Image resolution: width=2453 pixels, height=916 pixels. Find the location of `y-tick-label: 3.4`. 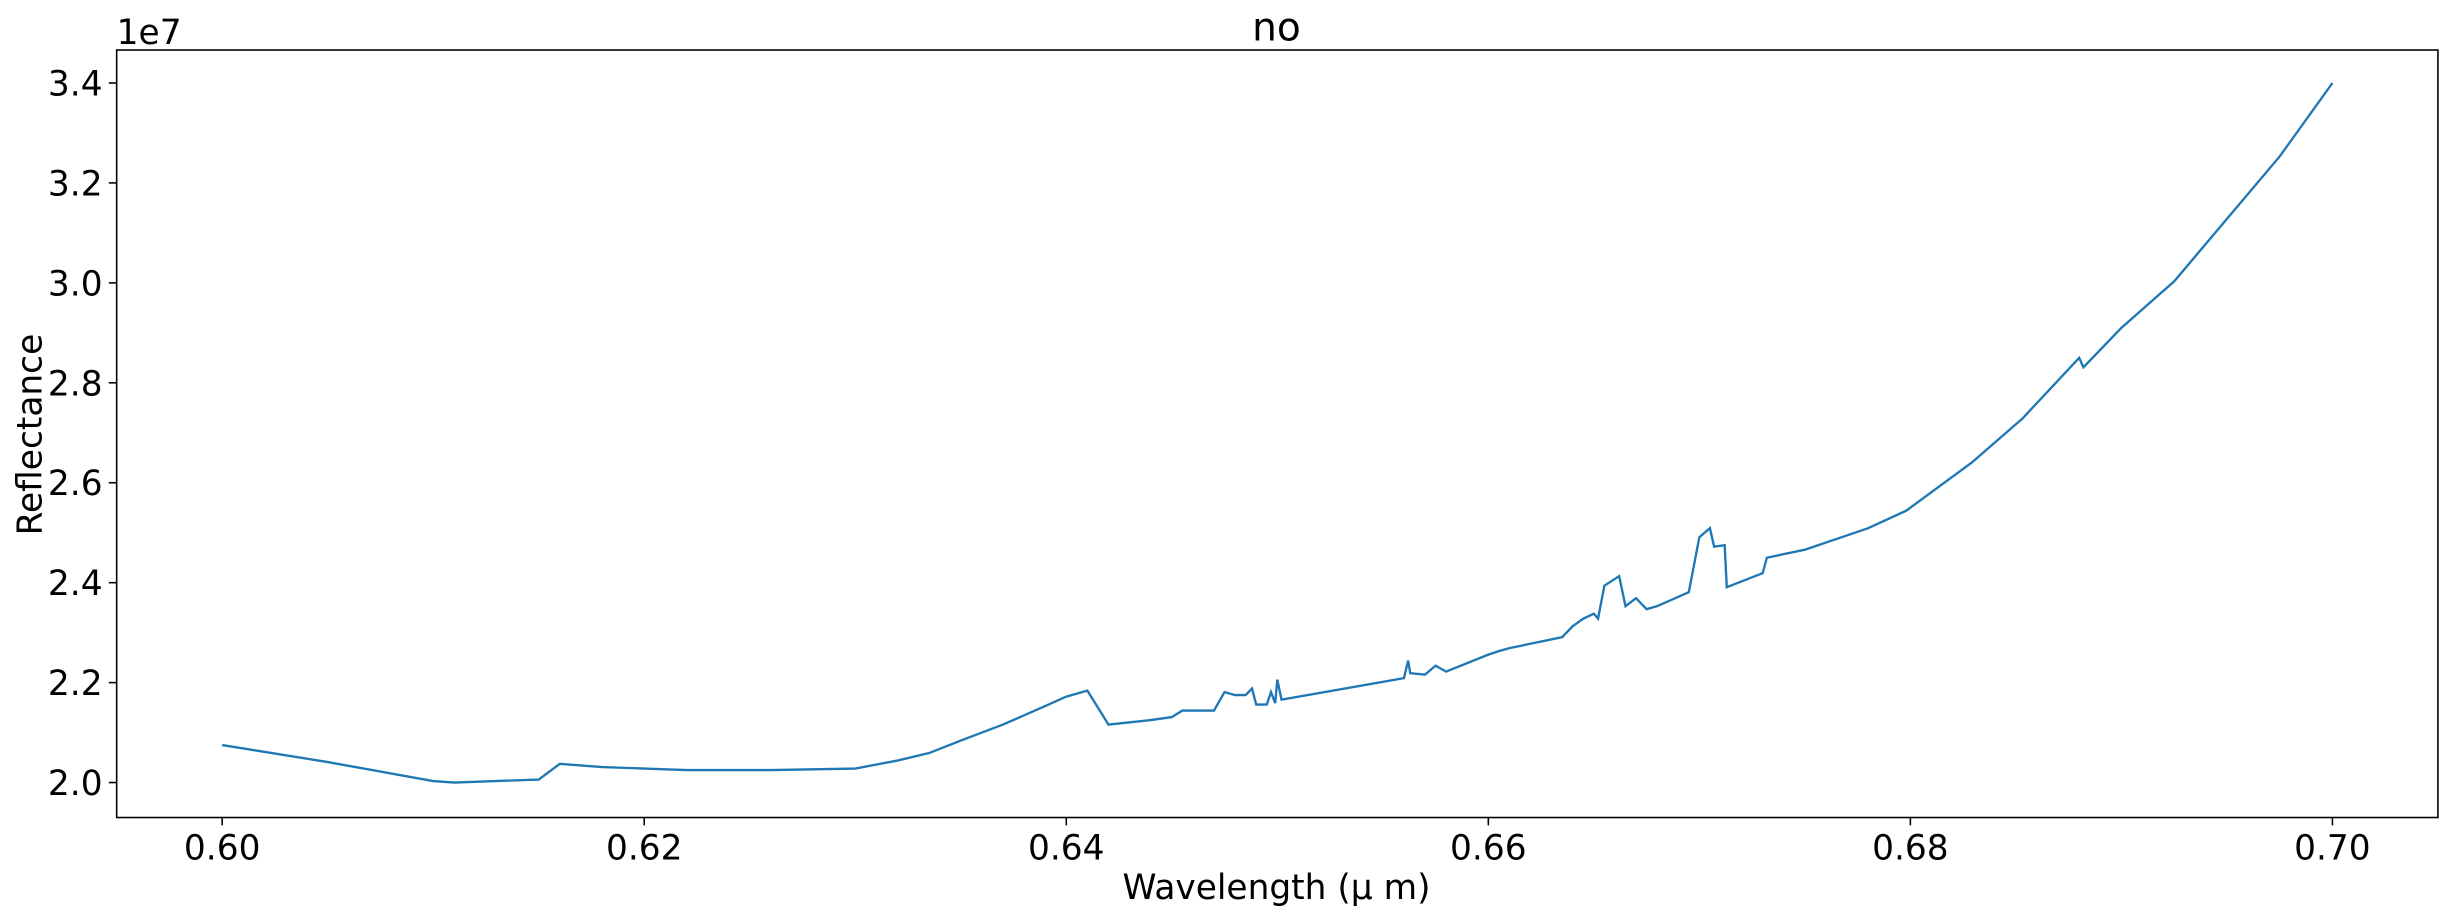

y-tick-label: 3.4 is located at coordinates (75, 85).